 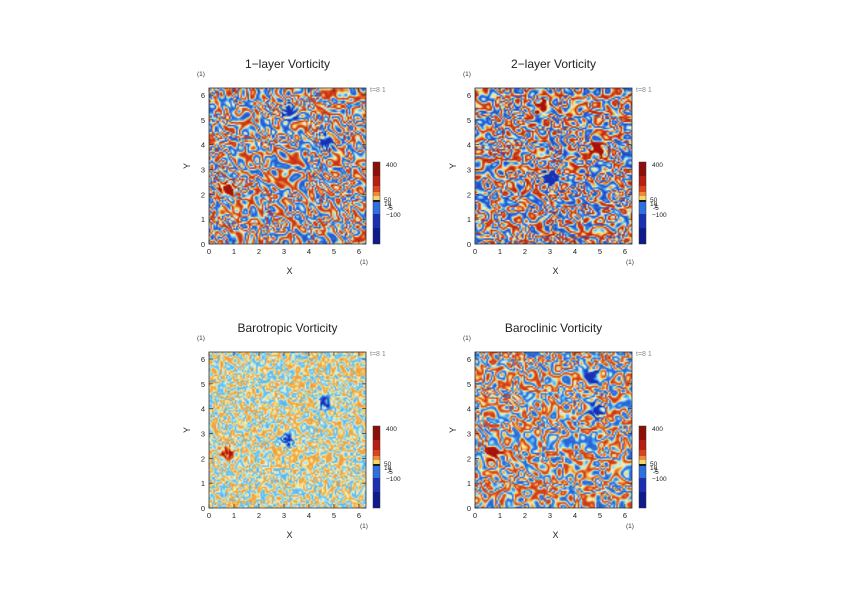 I want to click on chart-title: Baroclinic Vorticity, so click(x=553, y=328).